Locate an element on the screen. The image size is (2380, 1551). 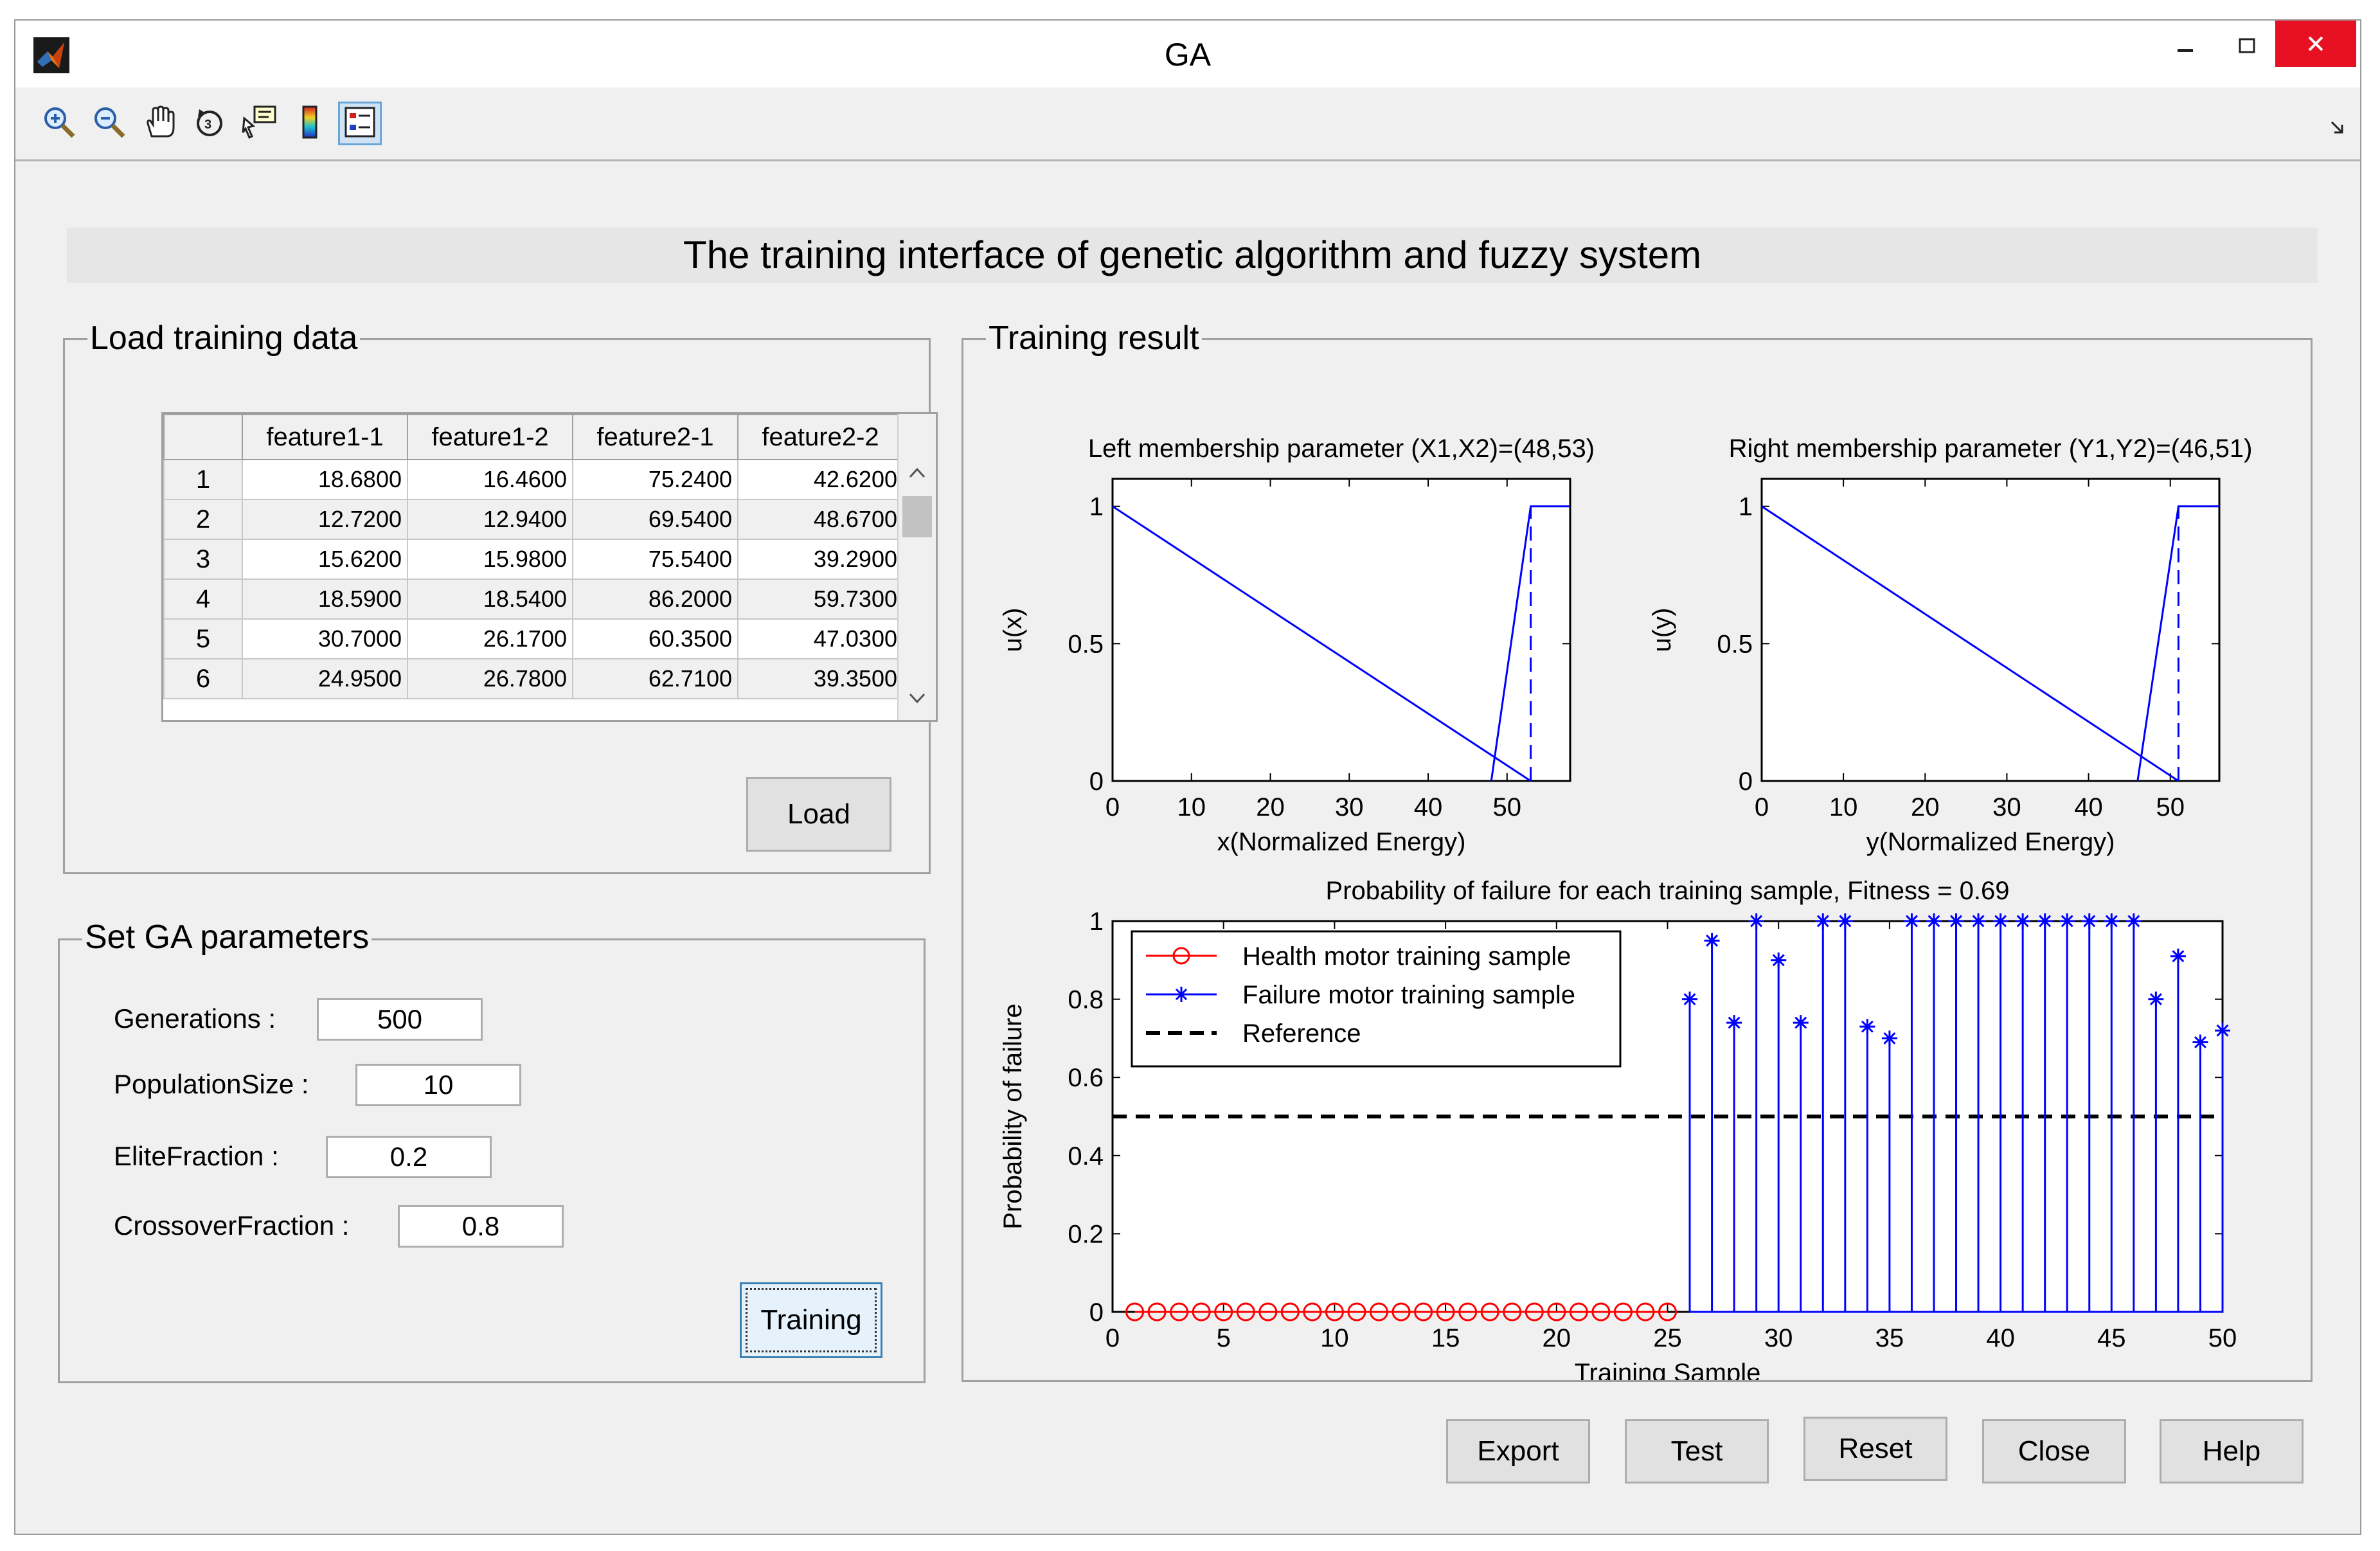
zoom-in-icon is located at coordinates (59, 123).